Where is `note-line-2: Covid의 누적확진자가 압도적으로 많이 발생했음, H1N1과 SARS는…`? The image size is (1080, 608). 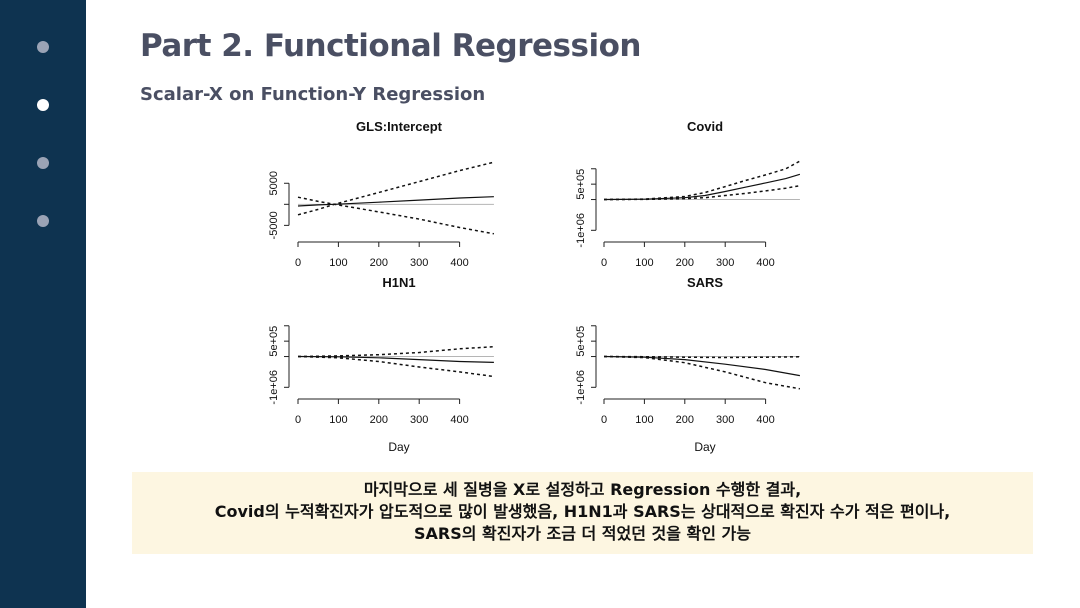
note-line-2: Covid의 누적확진자가 압도적으로 많이 발생했음, H1N1과 SARS는… is located at coordinates (582, 511).